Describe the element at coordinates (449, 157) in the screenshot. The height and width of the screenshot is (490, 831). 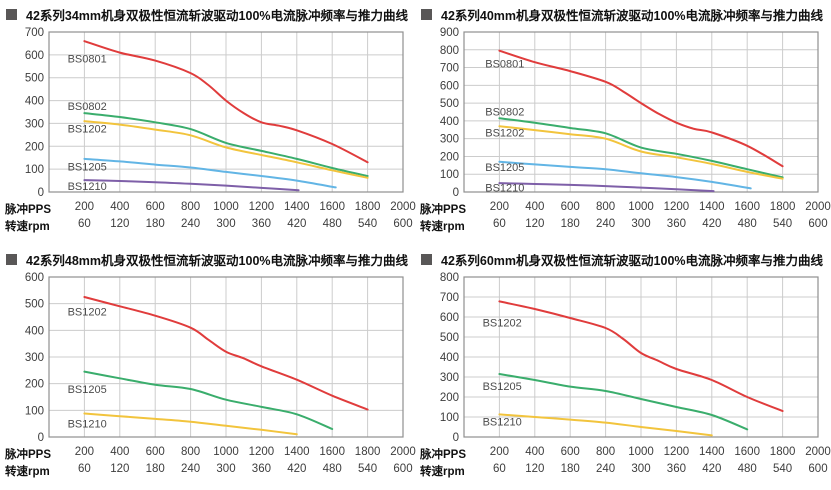
I see `y-tick-label: 200` at that location.